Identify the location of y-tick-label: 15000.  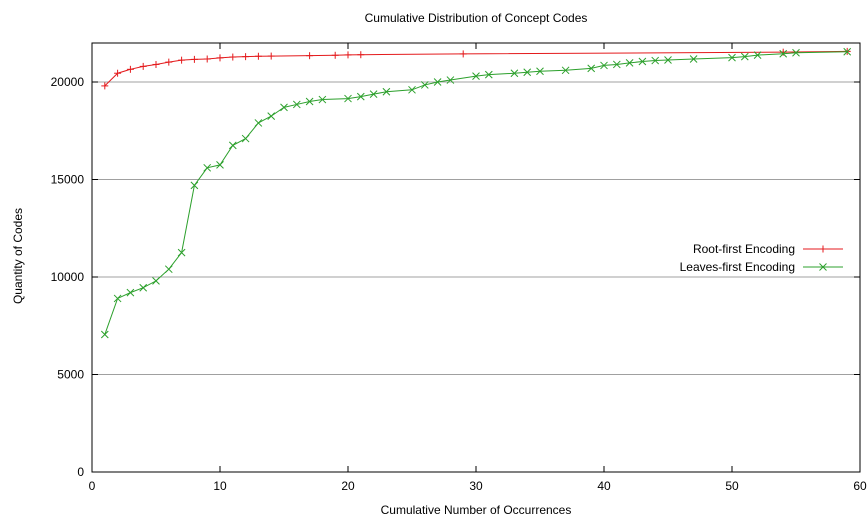
(68, 180).